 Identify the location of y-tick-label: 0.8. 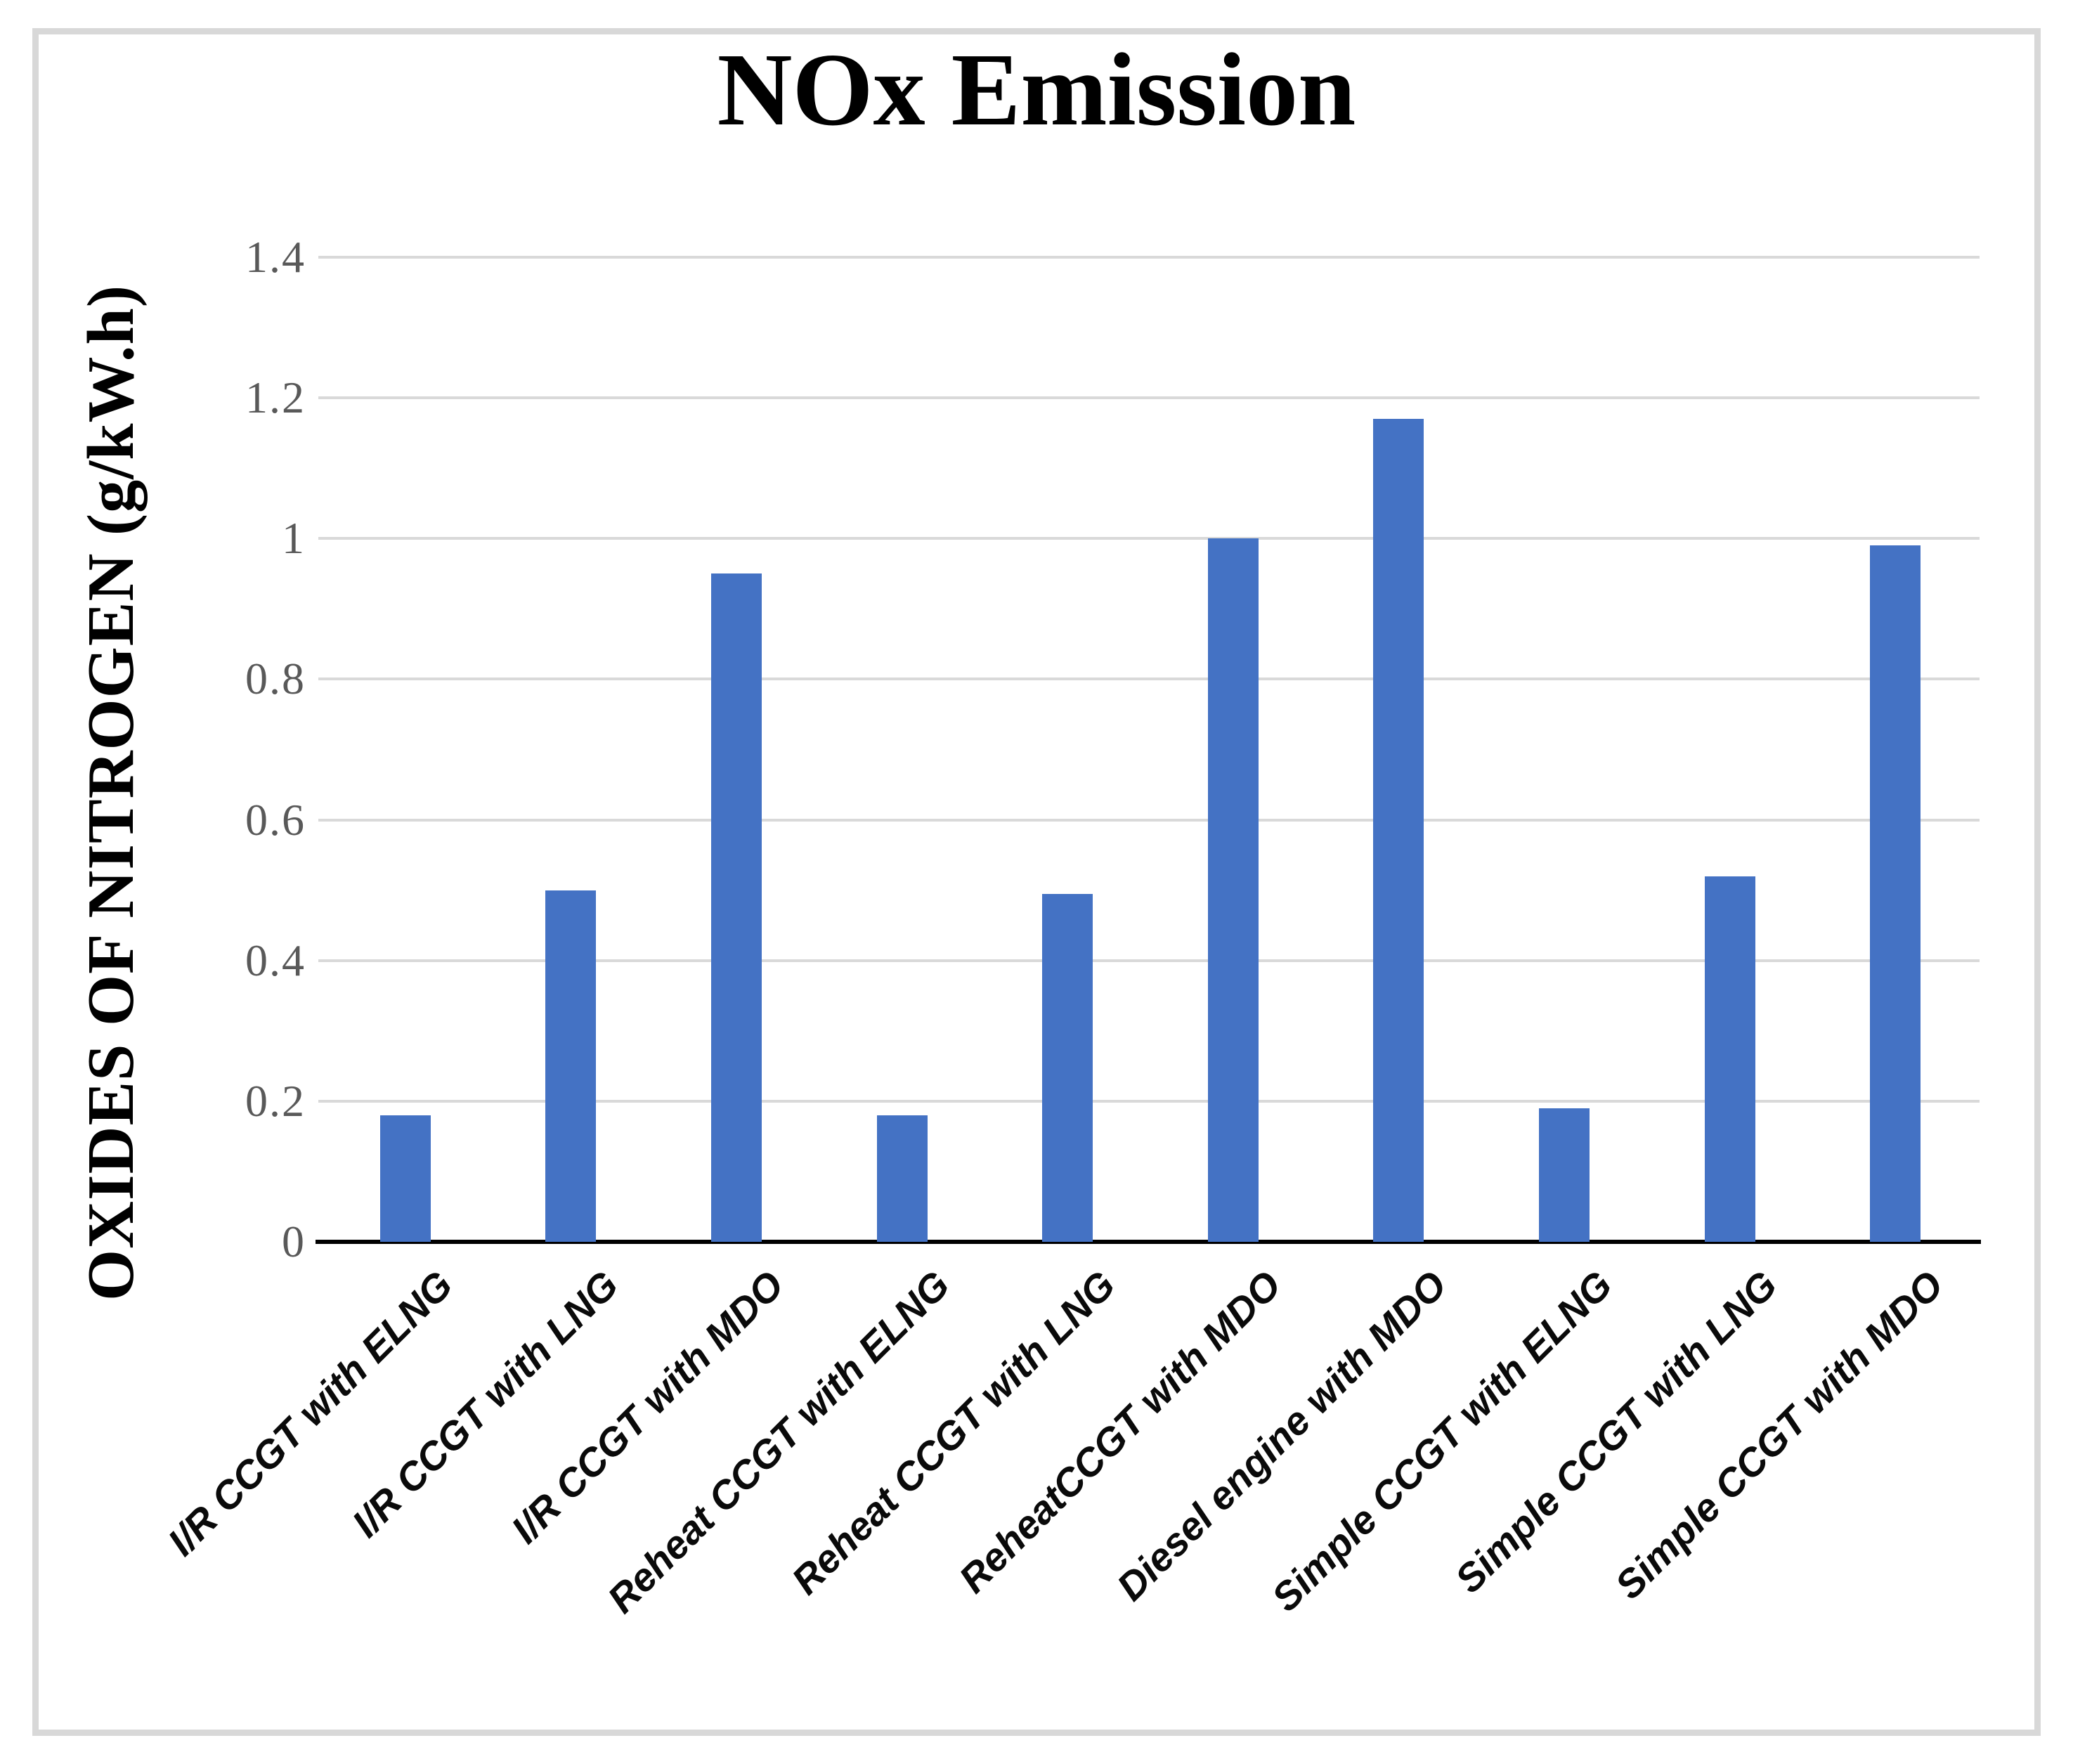
(275, 679).